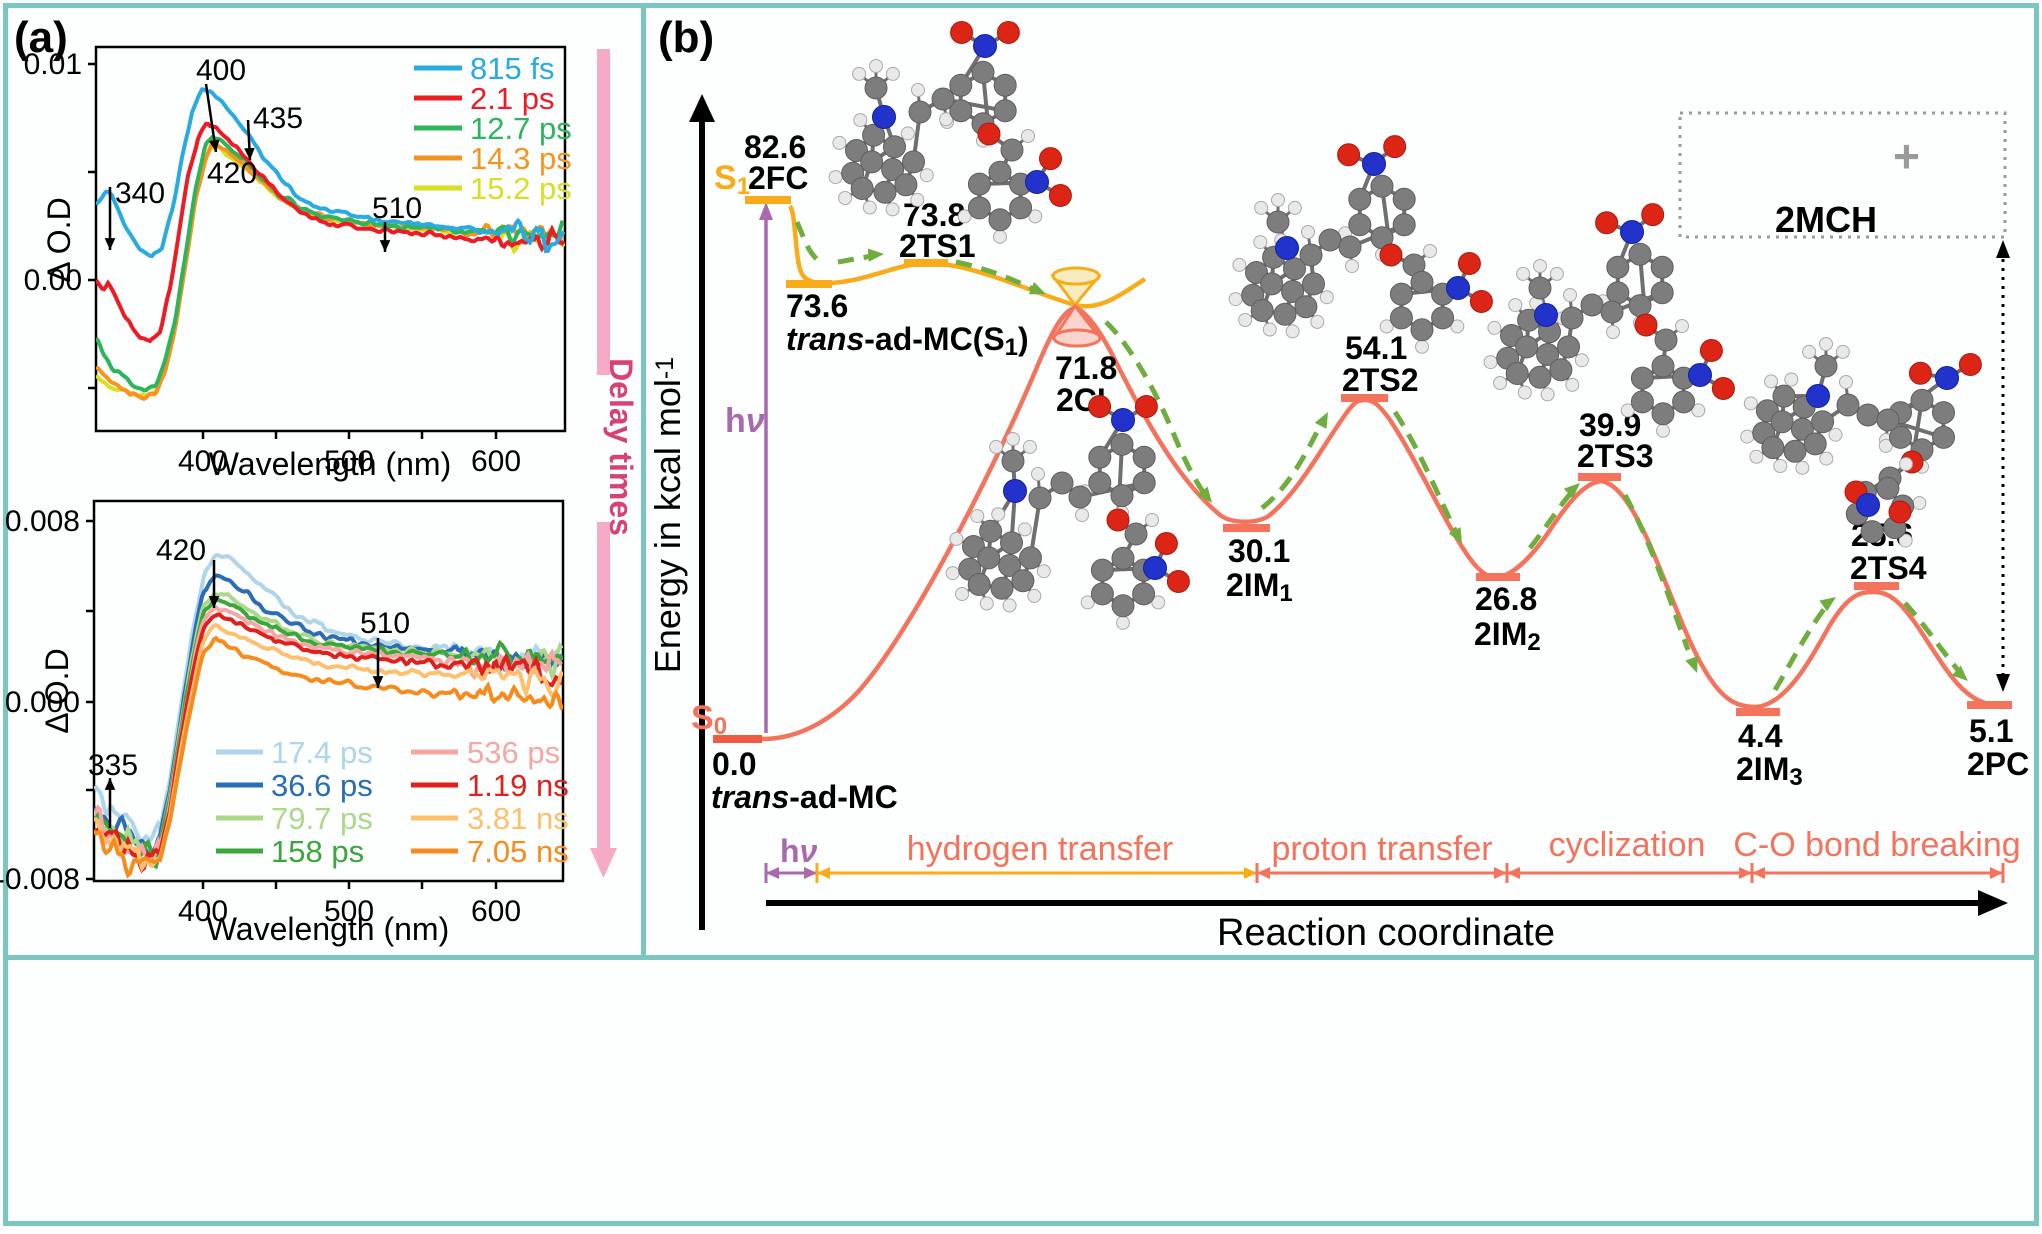  I want to click on svg-text: Delay times, so click(621, 447).